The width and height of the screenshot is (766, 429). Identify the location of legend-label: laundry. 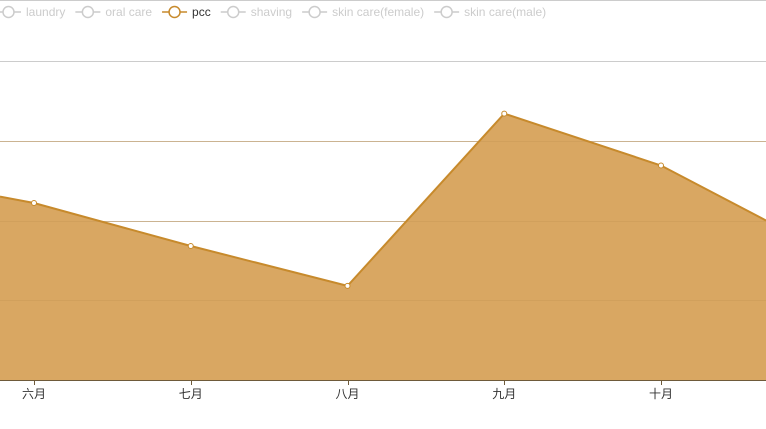
(45, 12).